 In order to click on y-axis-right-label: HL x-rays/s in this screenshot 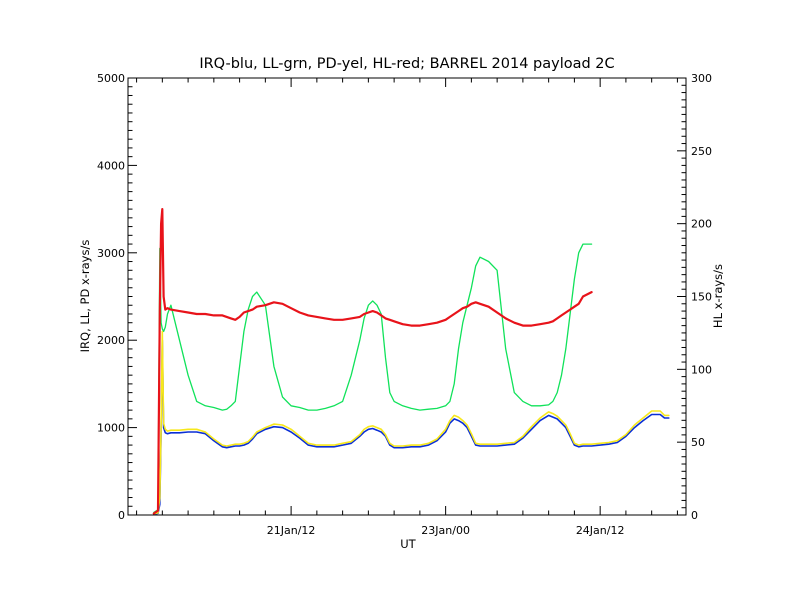, I will do `click(718, 296)`.